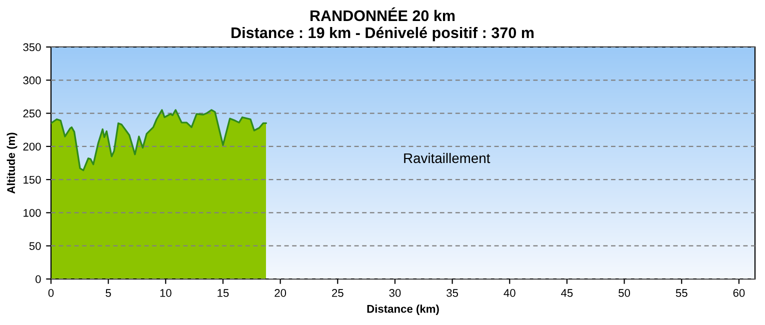  What do you see at coordinates (280, 293) in the screenshot?
I see `x-tick-label: 20` at bounding box center [280, 293].